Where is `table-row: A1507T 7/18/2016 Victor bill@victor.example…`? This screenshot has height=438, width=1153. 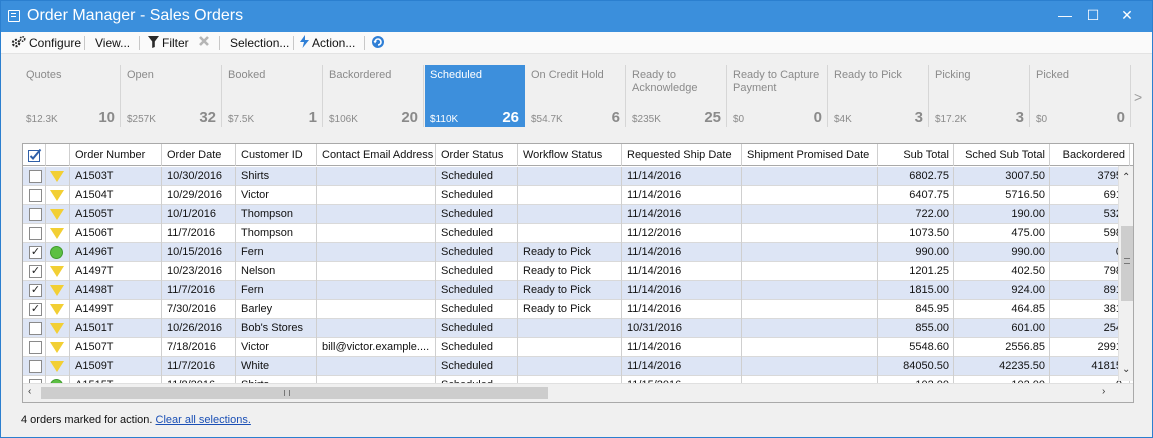
table-row: A1507T 7/18/2016 Victor bill@victor.example… is located at coordinates (576, 347).